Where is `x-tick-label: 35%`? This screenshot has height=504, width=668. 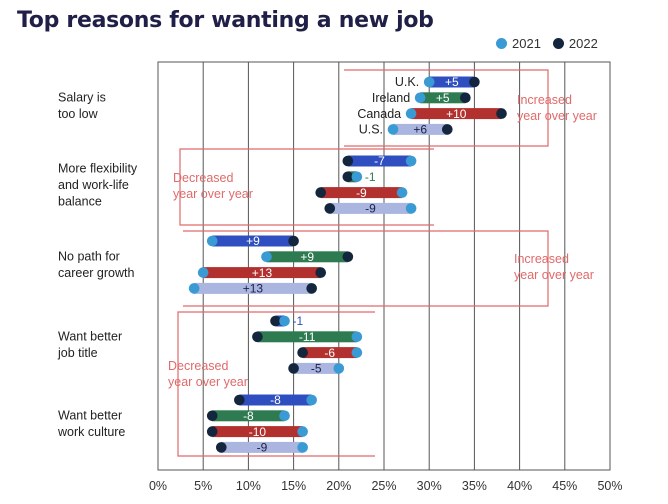 x-tick-label: 35% is located at coordinates (474, 486).